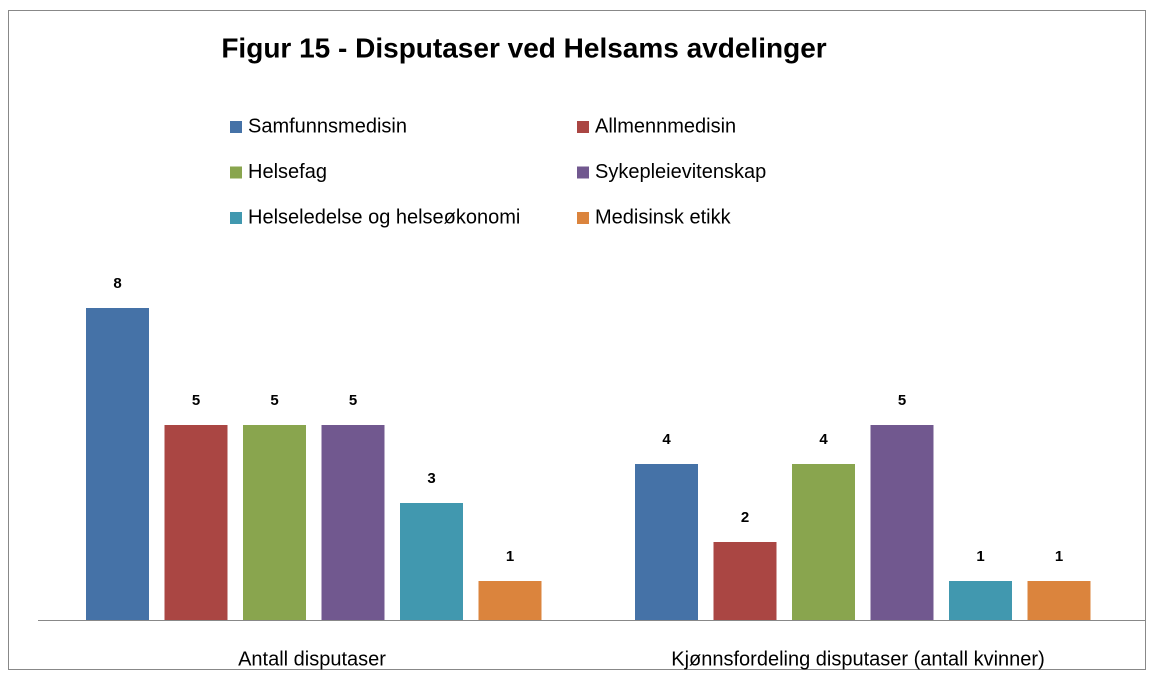  What do you see at coordinates (287, 172) in the screenshot?
I see `legend-label: Helsefag` at bounding box center [287, 172].